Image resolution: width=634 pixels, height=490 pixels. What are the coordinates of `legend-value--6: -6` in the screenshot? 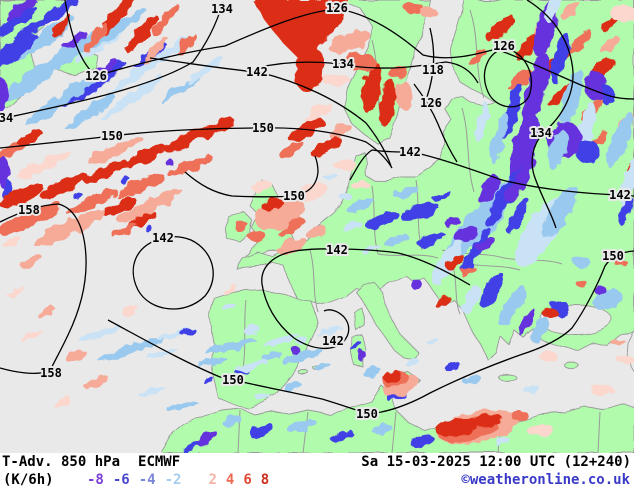 It's located at (121, 480).